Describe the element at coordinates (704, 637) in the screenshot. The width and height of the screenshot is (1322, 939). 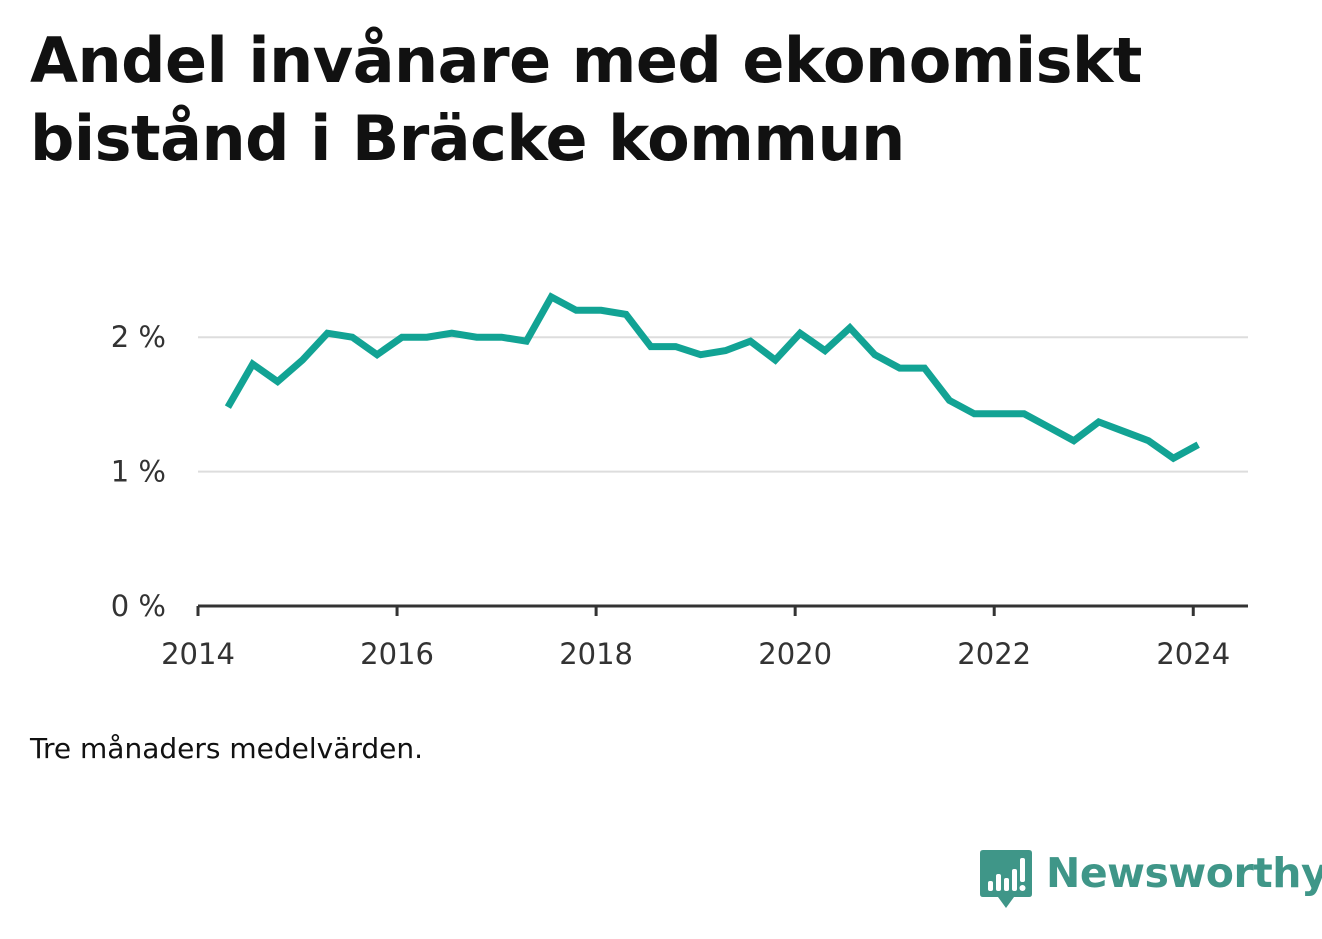
I see `x-axis: 2014 2016 2018 2020 2022 2024` at that location.